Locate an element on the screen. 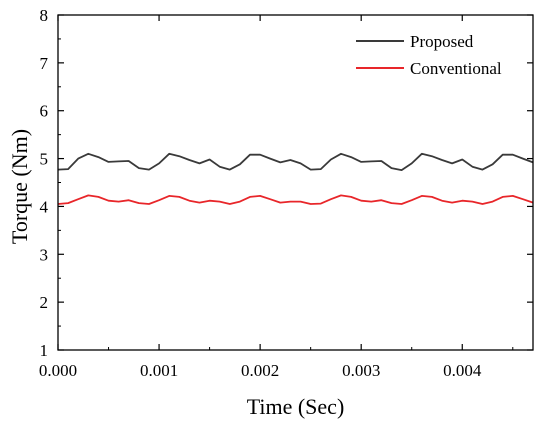 The image size is (550, 428). legend-label-conventional: Conventional is located at coordinates (456, 68).